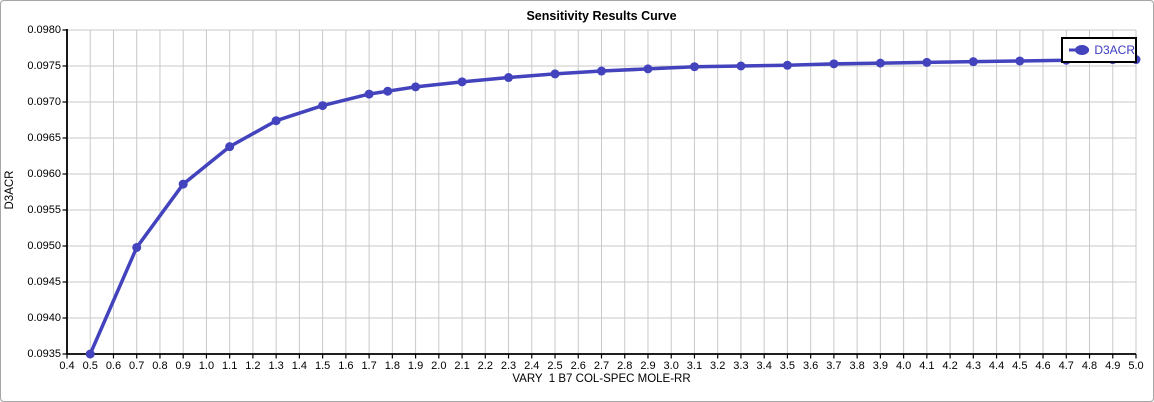 This screenshot has width=1154, height=402. Describe the element at coordinates (508, 366) in the screenshot. I see `x-tick-label: 2.3` at that location.